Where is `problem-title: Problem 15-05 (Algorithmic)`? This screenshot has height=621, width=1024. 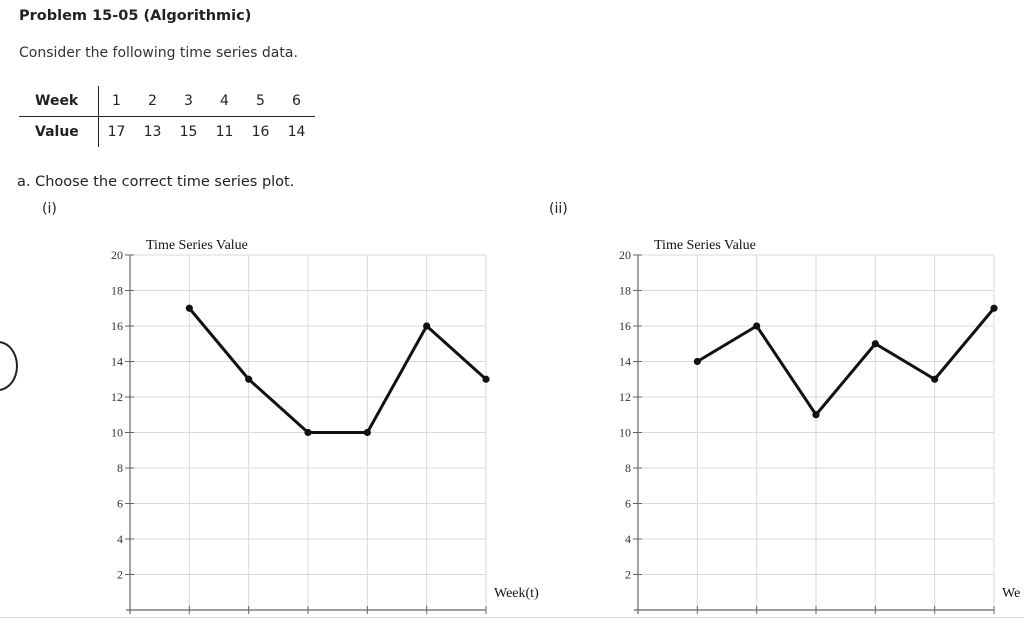
problem-title: Problem 15-05 (Algorithmic) is located at coordinates (135, 16).